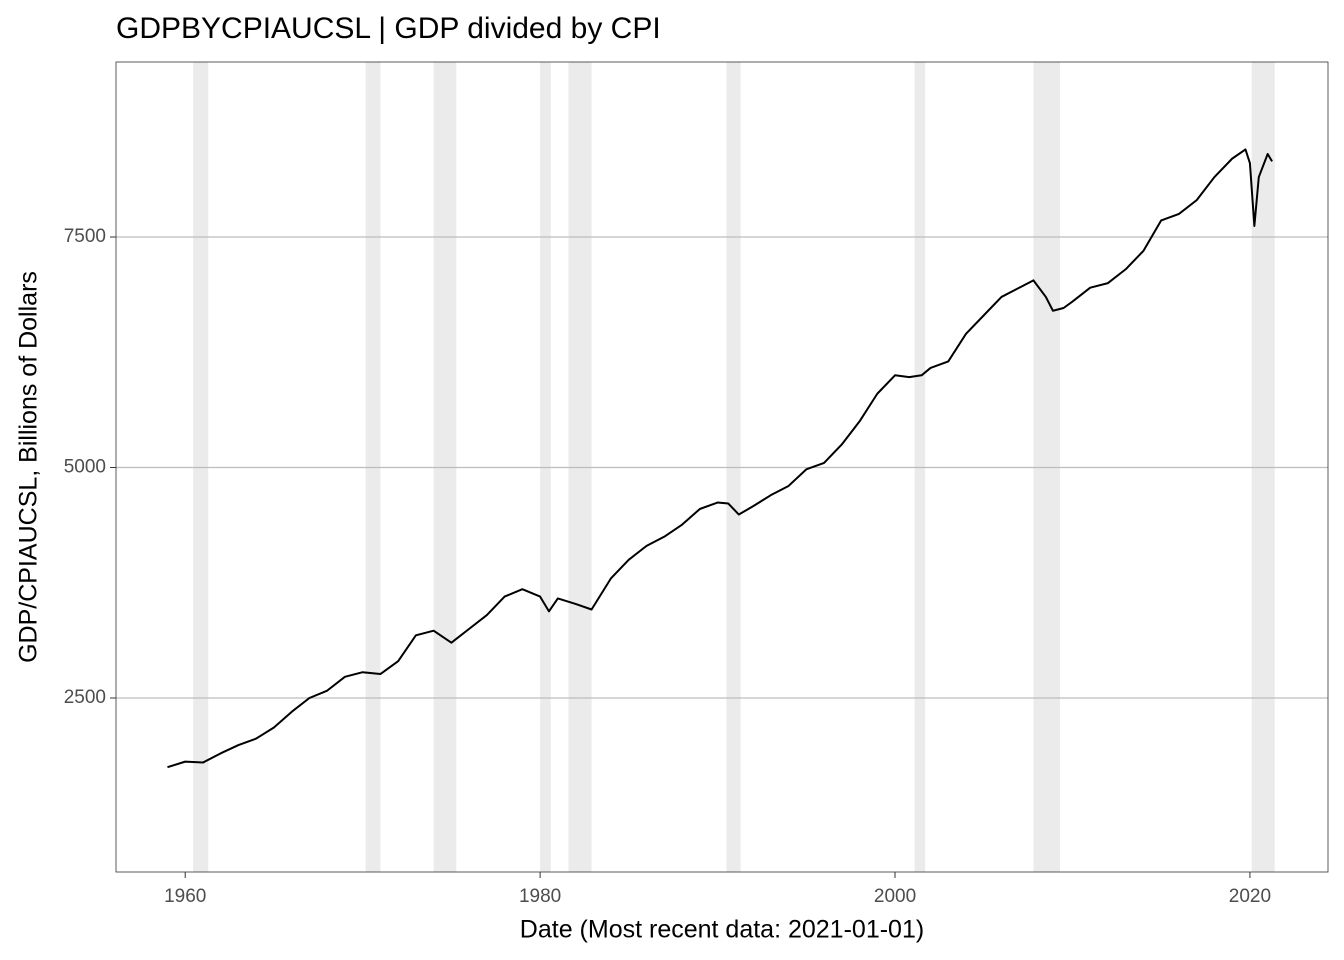 This screenshot has width=1344, height=960. I want to click on x-tick-label: 1960, so click(185, 896).